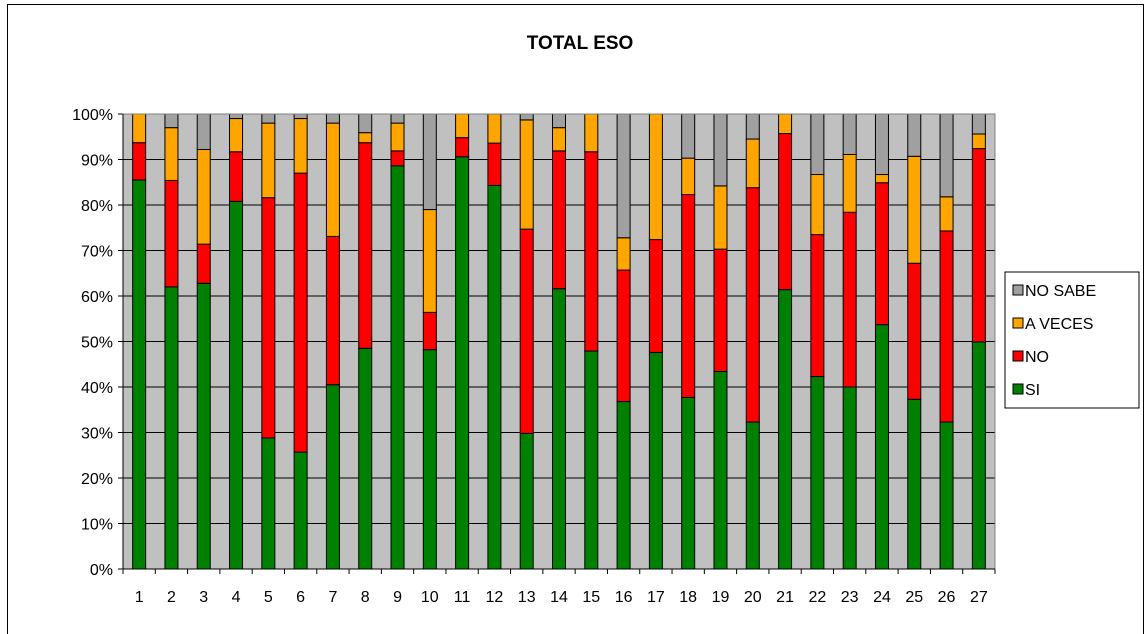 Image resolution: width=1148 pixels, height=634 pixels. I want to click on x-tick-label: 22, so click(817, 597).